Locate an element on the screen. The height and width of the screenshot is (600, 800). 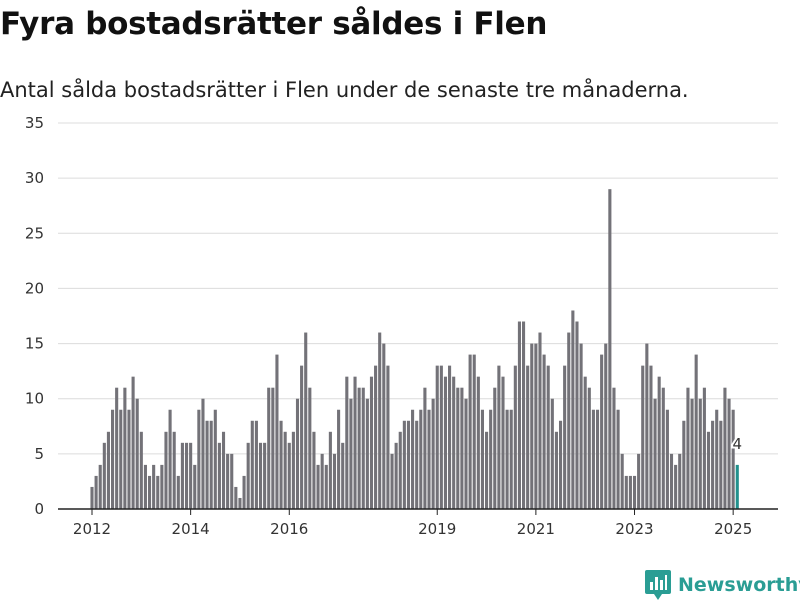
y-axis-ticks: 0 5 10 15 20 25 30 35 is located at coordinates (34, 316).